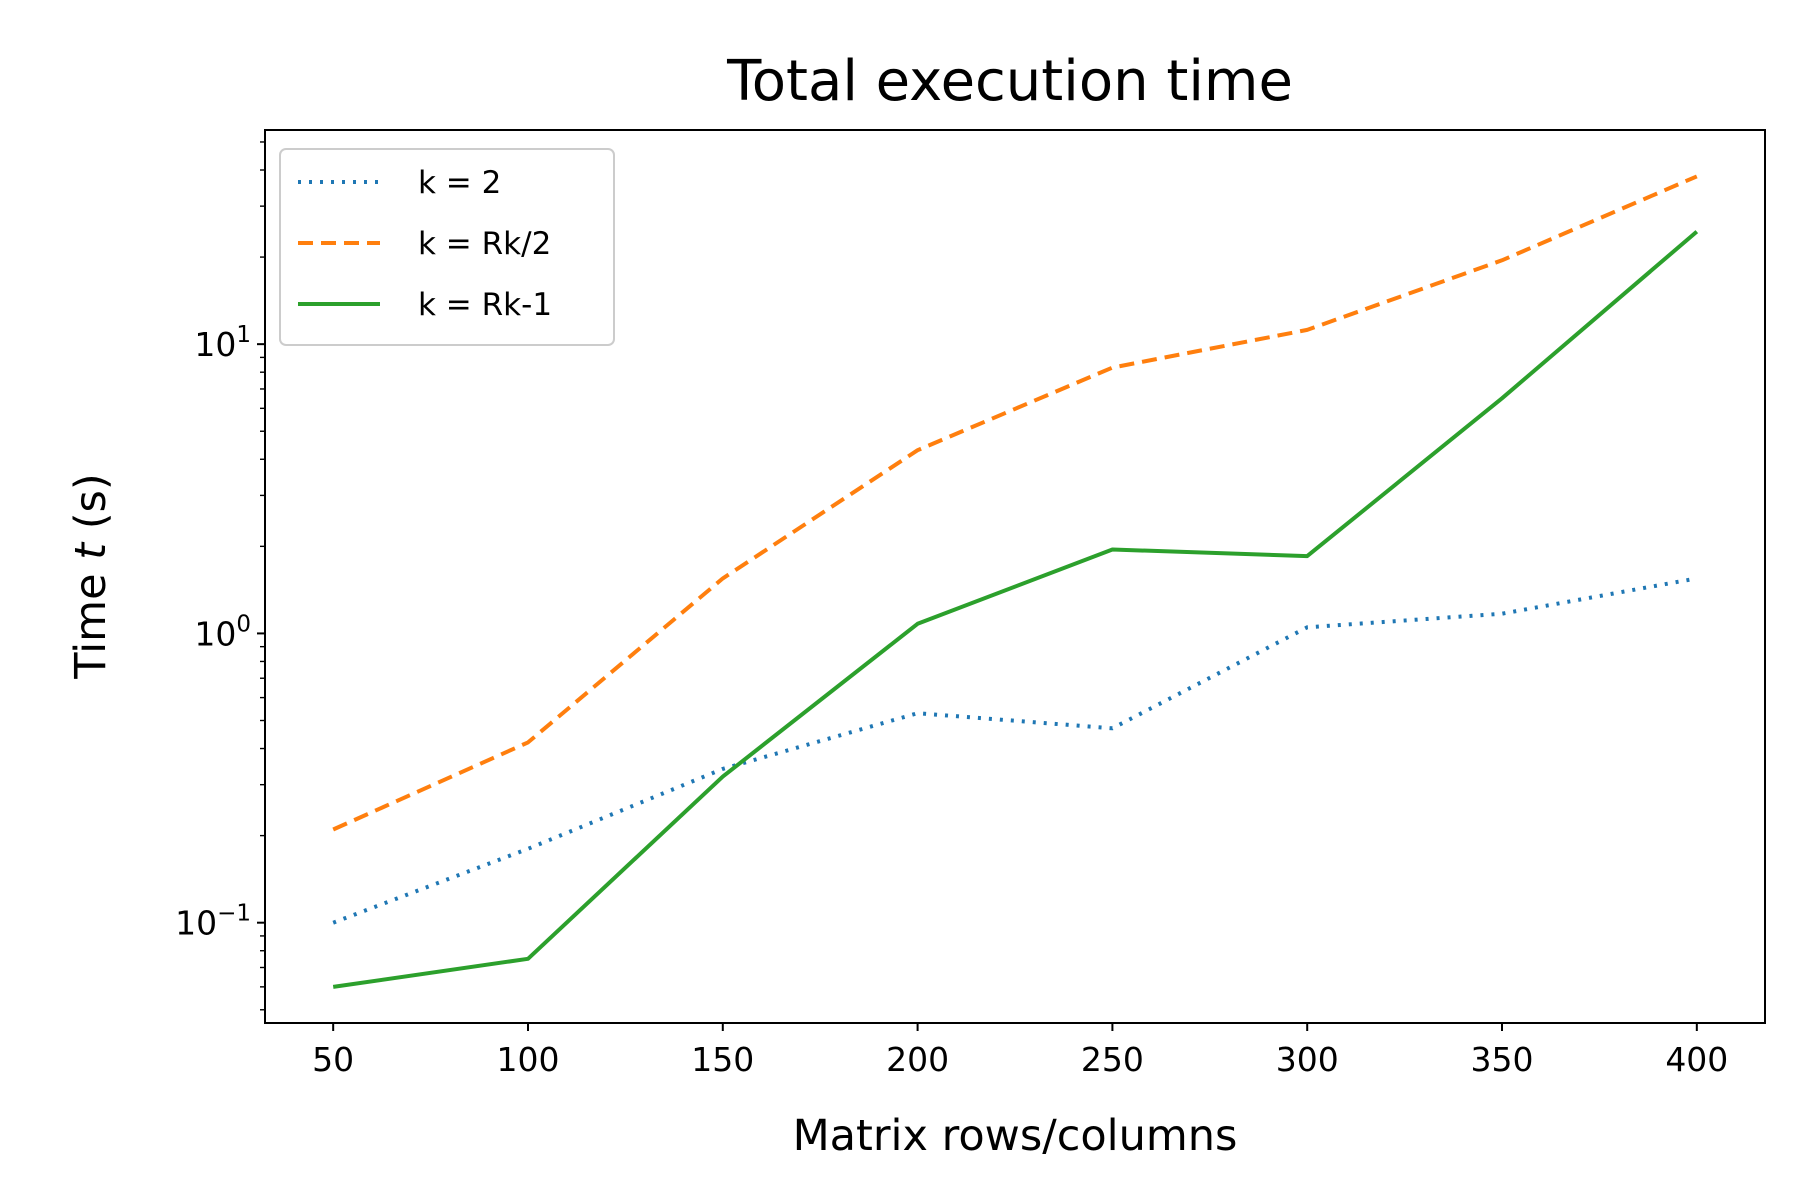  I want to click on y-tick-label: 10⁻¹, so click(213, 922).